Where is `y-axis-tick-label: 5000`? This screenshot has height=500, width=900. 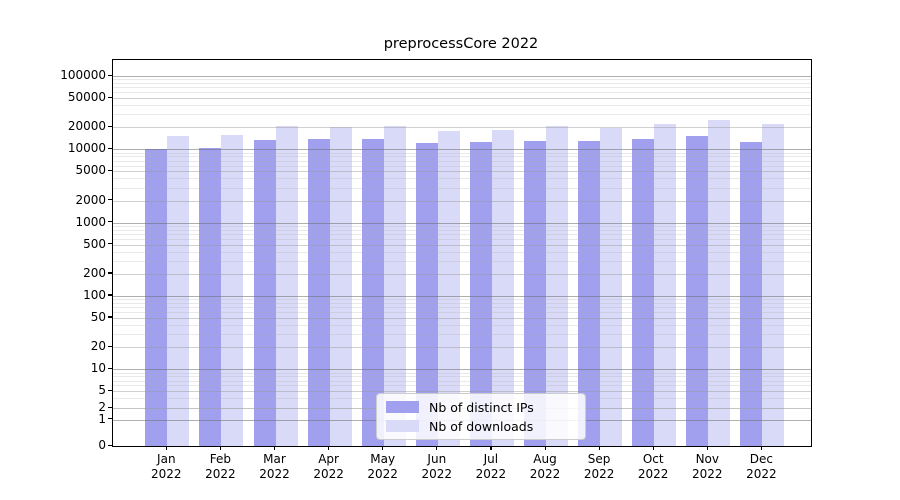
y-axis-tick-label: 5000 is located at coordinates (90, 170).